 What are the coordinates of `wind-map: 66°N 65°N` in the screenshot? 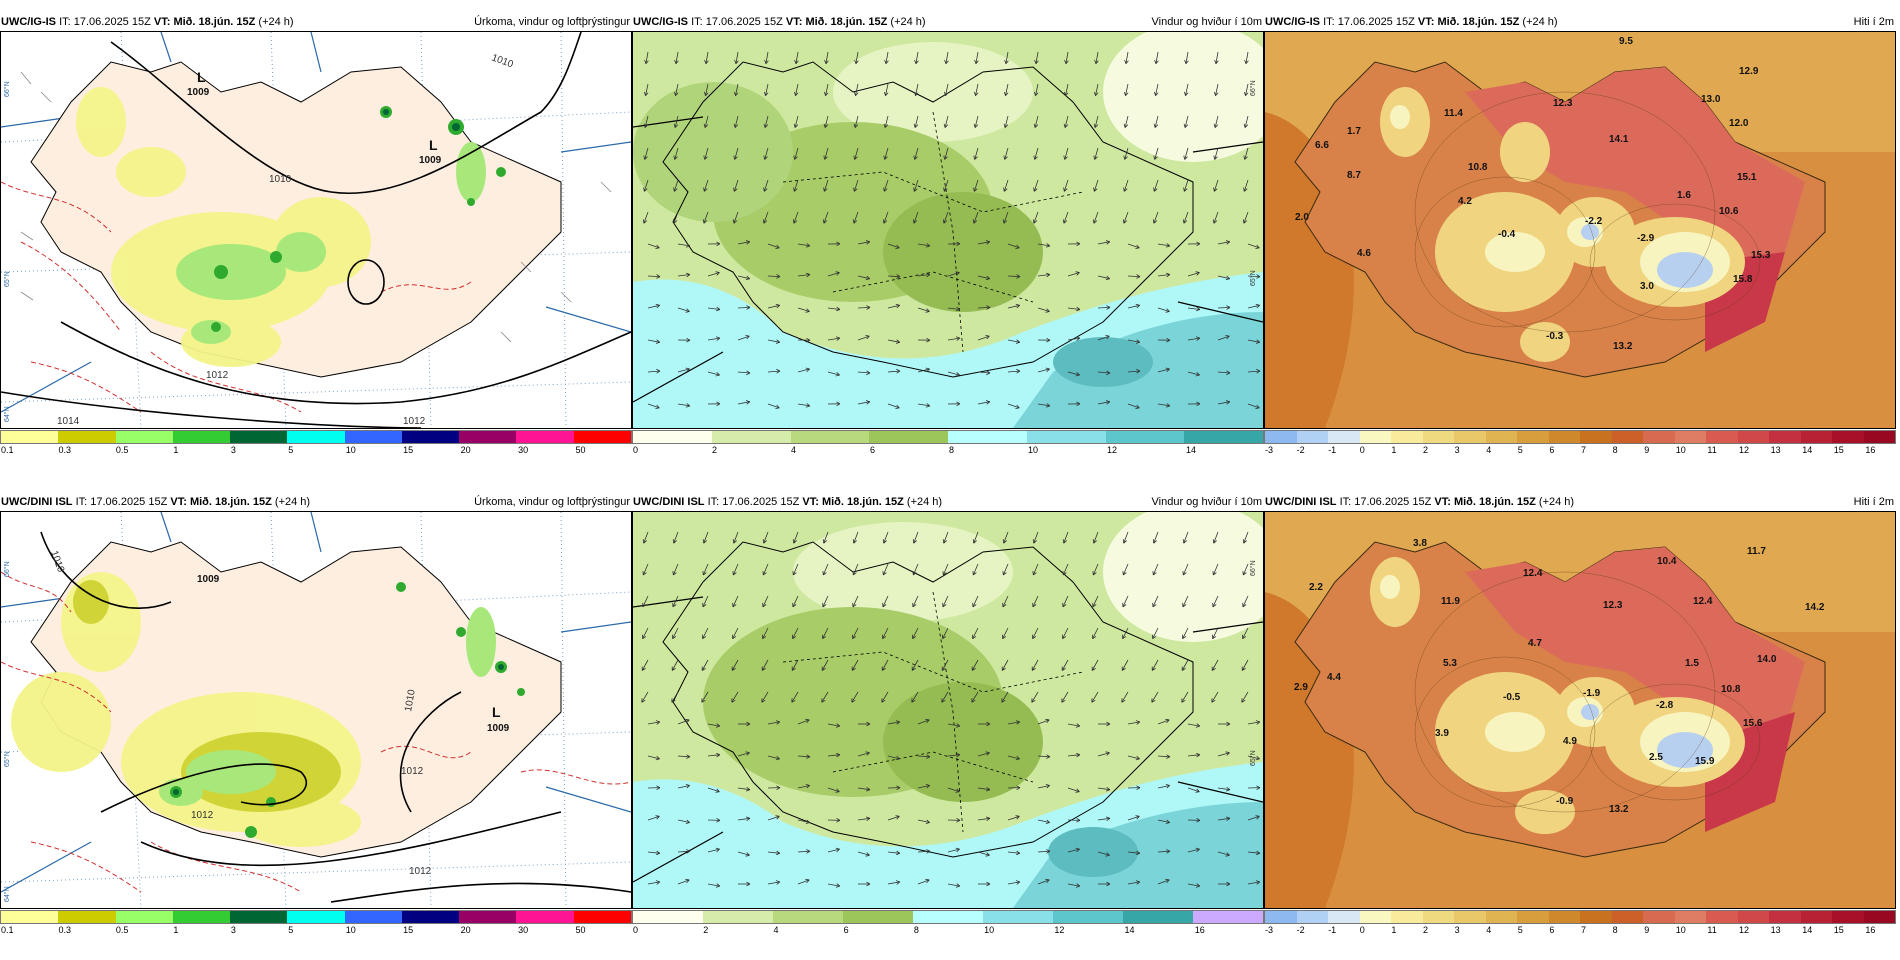 It's located at (948, 710).